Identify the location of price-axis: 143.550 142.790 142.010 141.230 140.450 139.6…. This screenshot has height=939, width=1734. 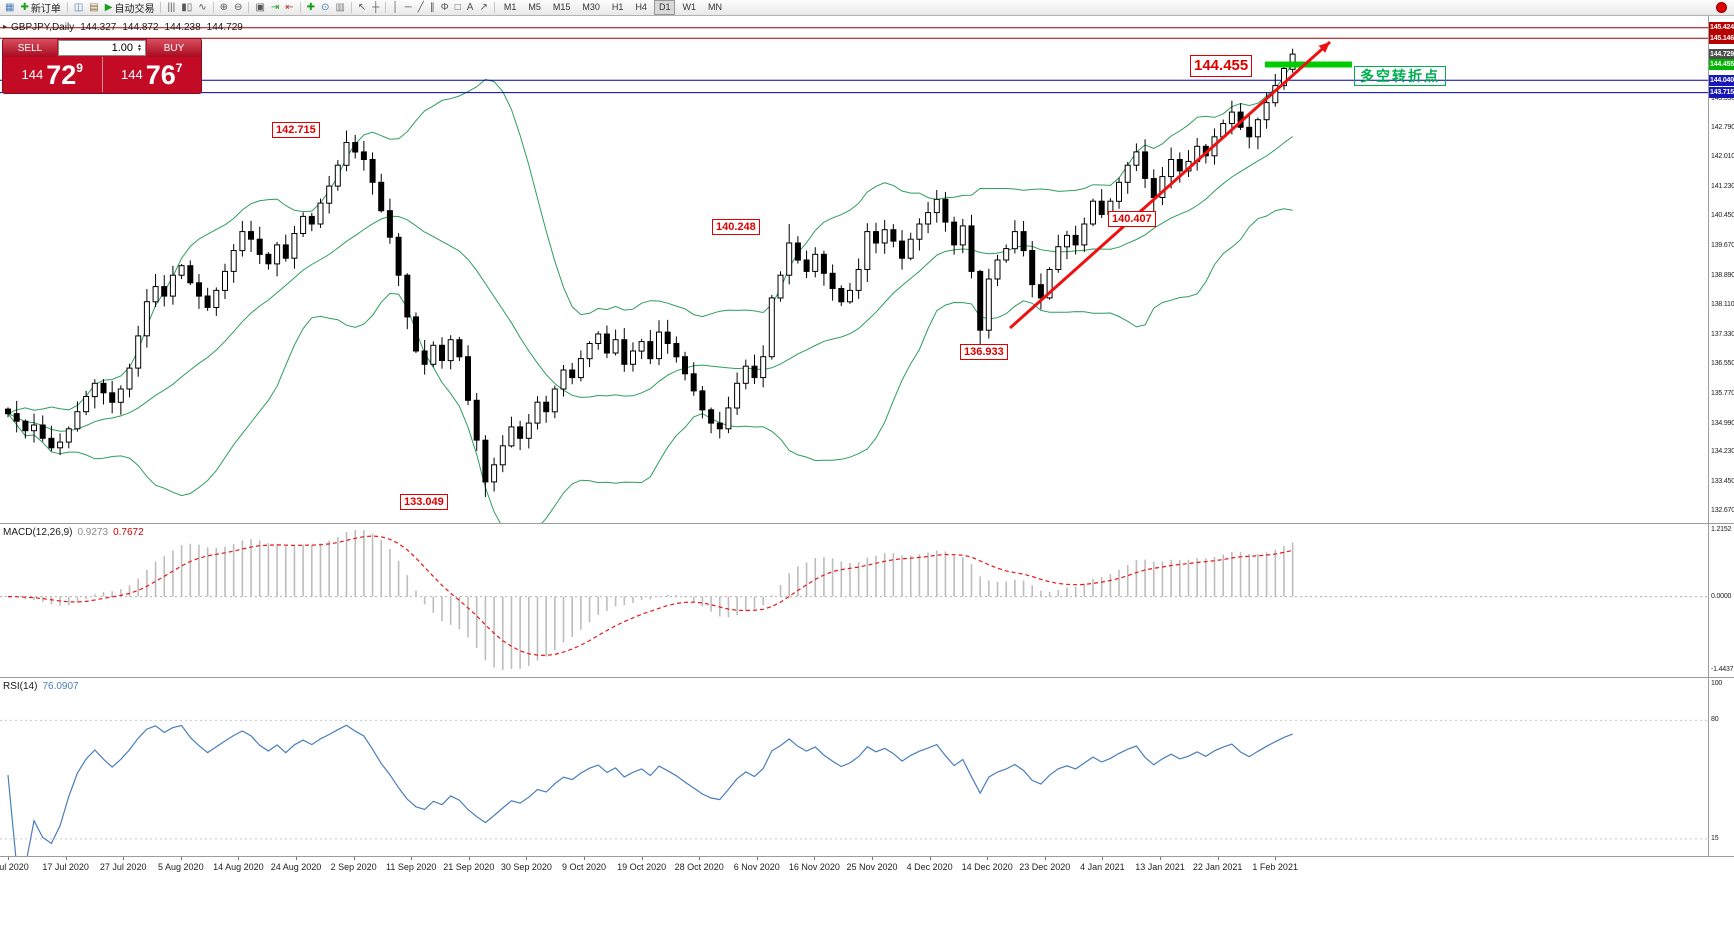
(1721, 436).